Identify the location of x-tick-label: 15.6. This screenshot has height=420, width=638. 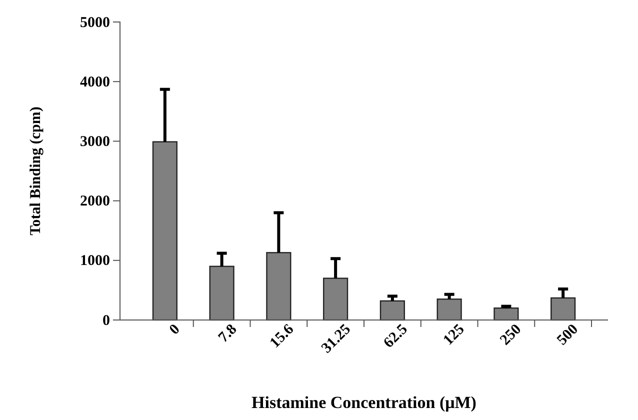
(282, 336).